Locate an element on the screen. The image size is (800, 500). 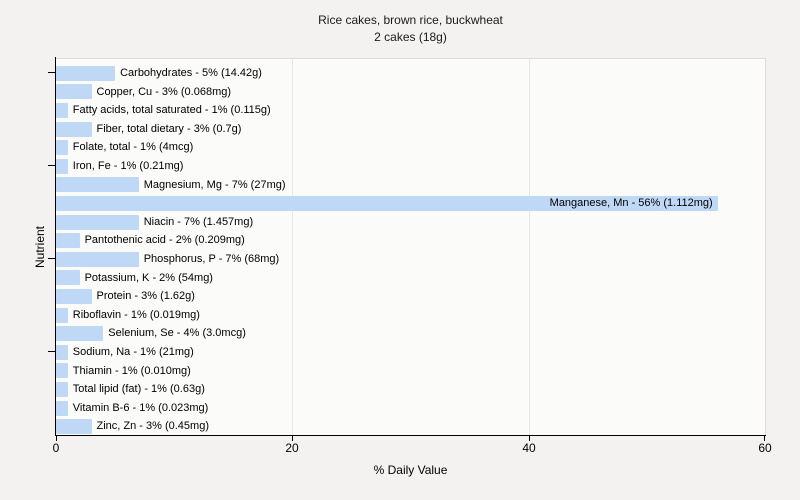
bar-row: Thiamin - 1% (0.010mg) is located at coordinates (410, 371).